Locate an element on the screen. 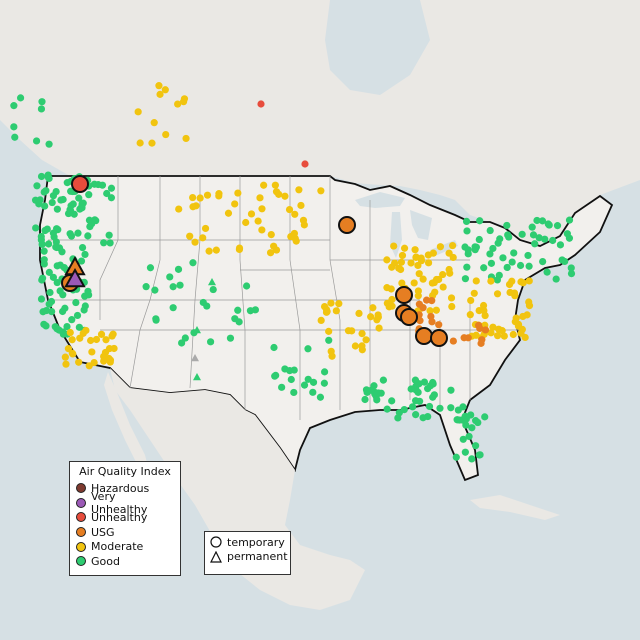  triangle-icon is located at coordinates (216, 556).